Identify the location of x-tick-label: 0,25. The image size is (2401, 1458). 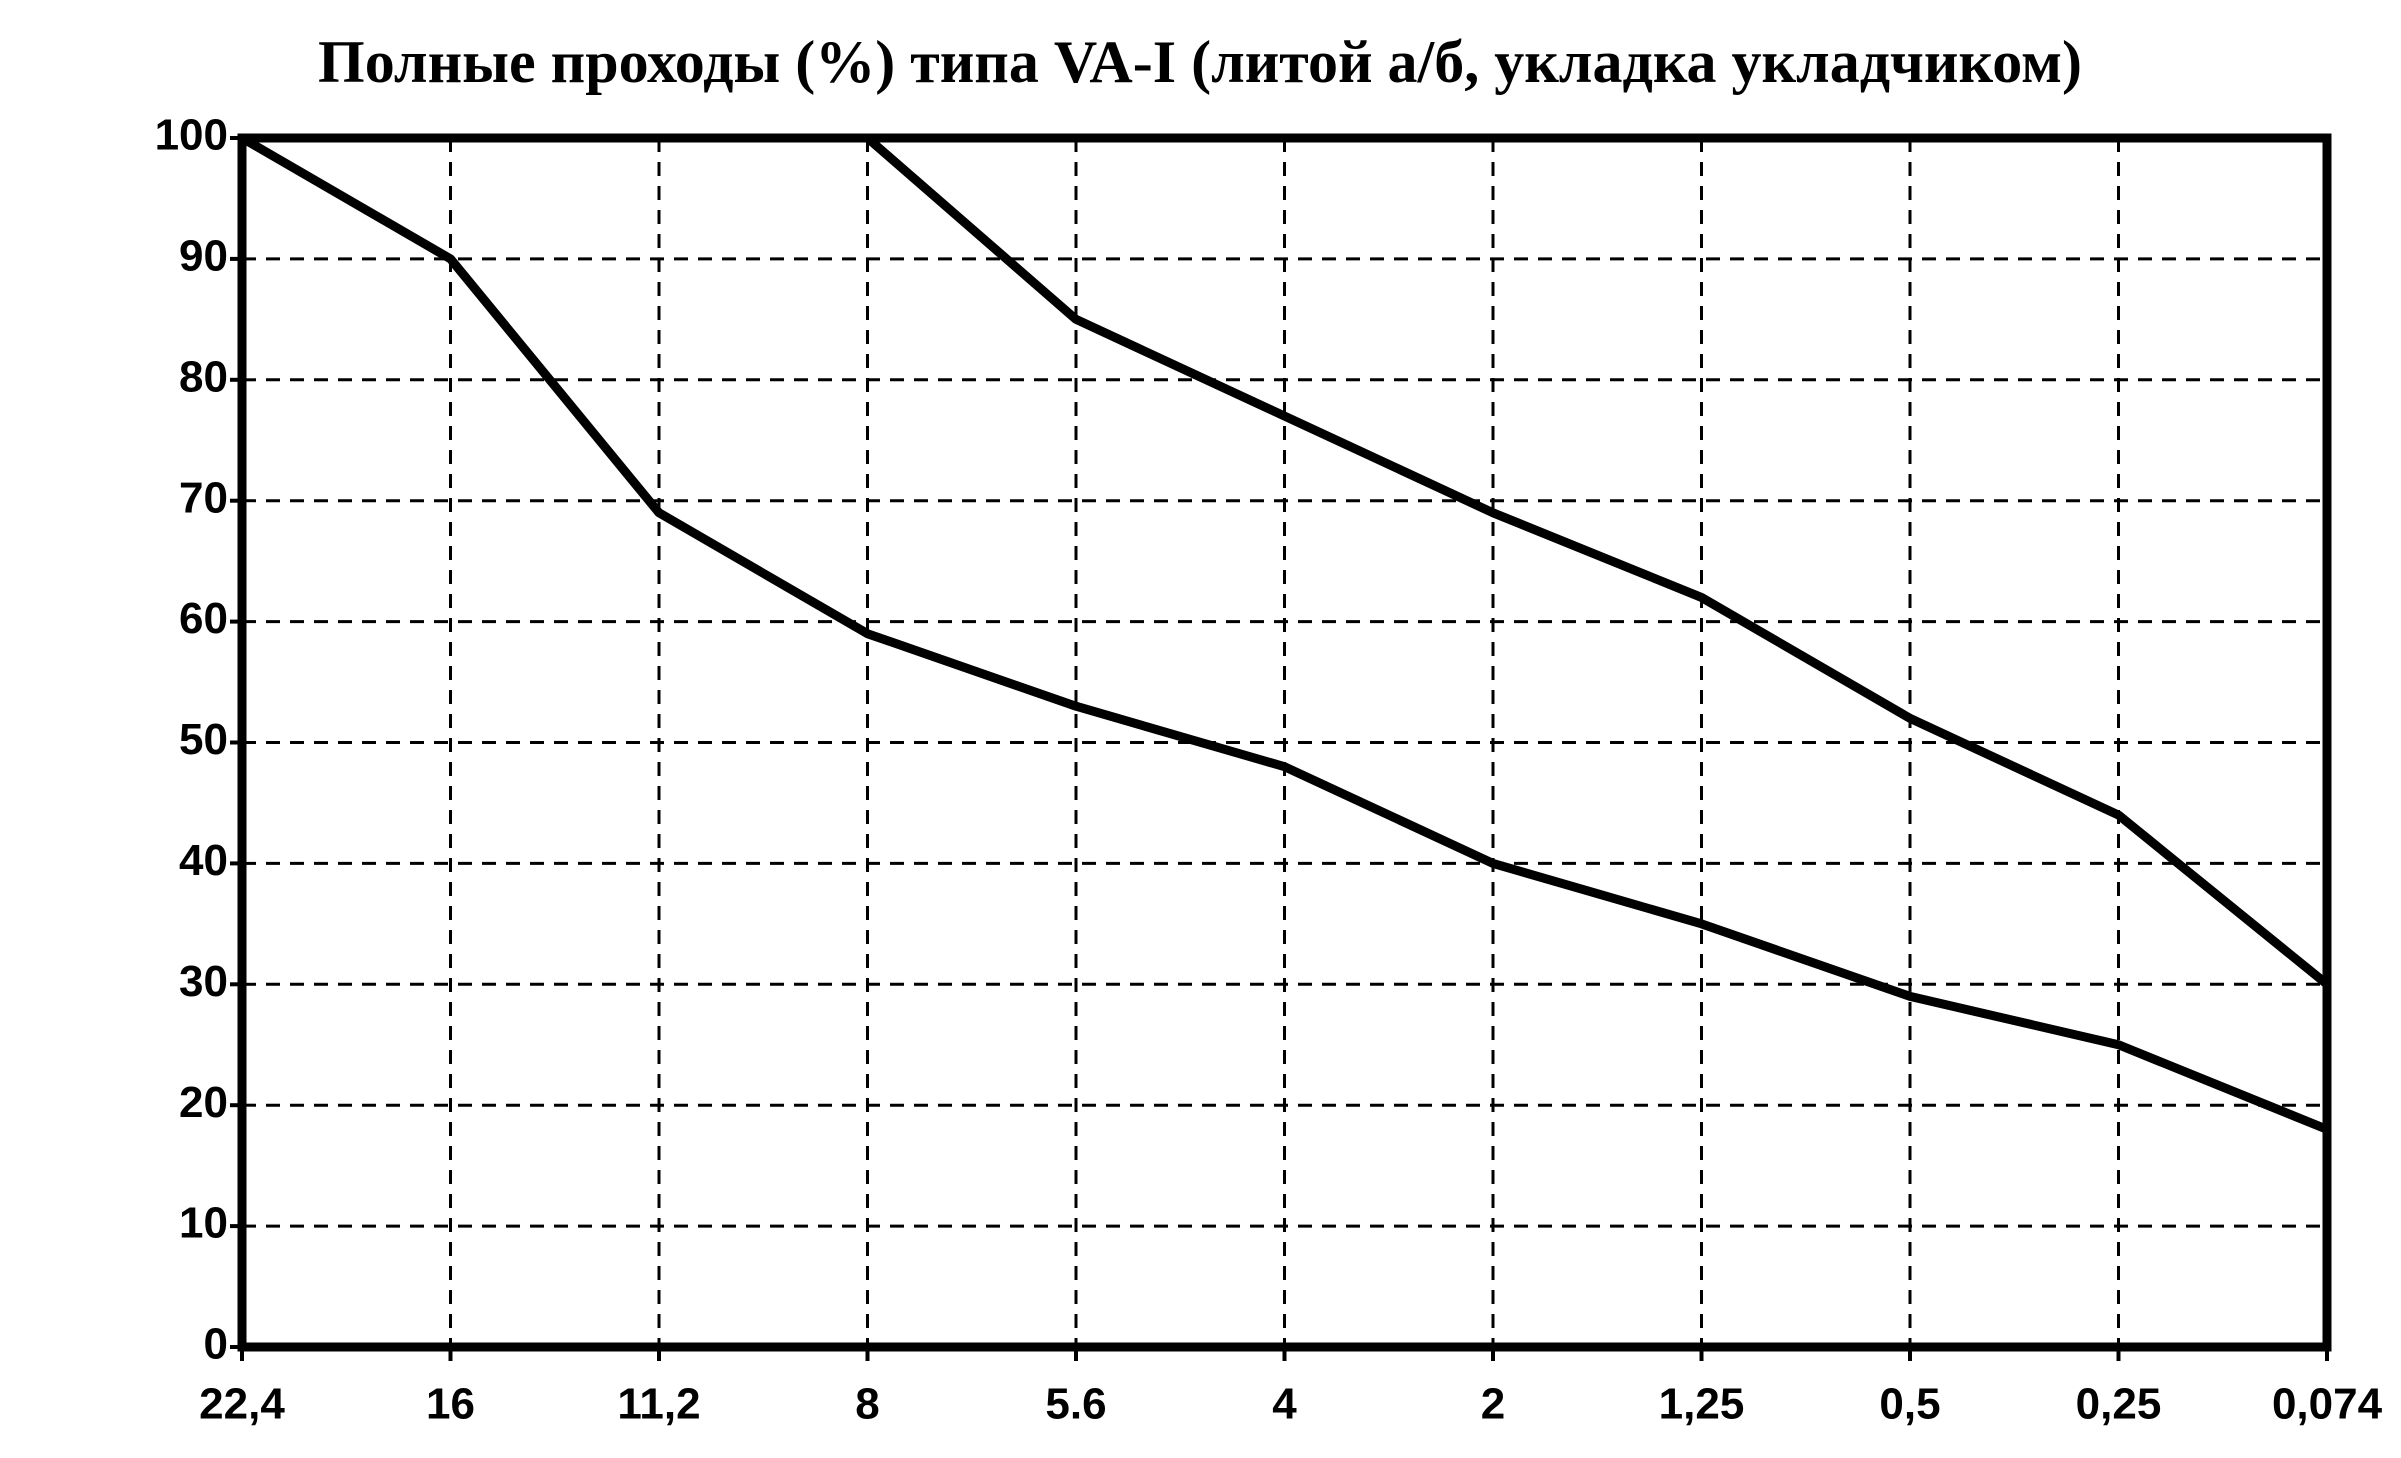
(2119, 1404).